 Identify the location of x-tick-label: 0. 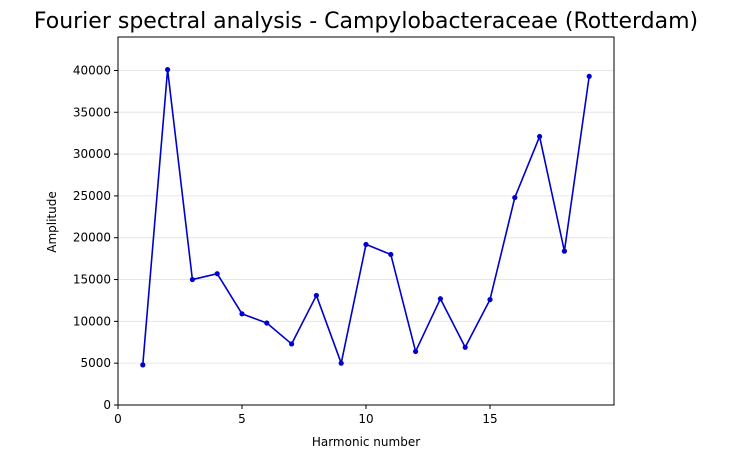
(118, 419).